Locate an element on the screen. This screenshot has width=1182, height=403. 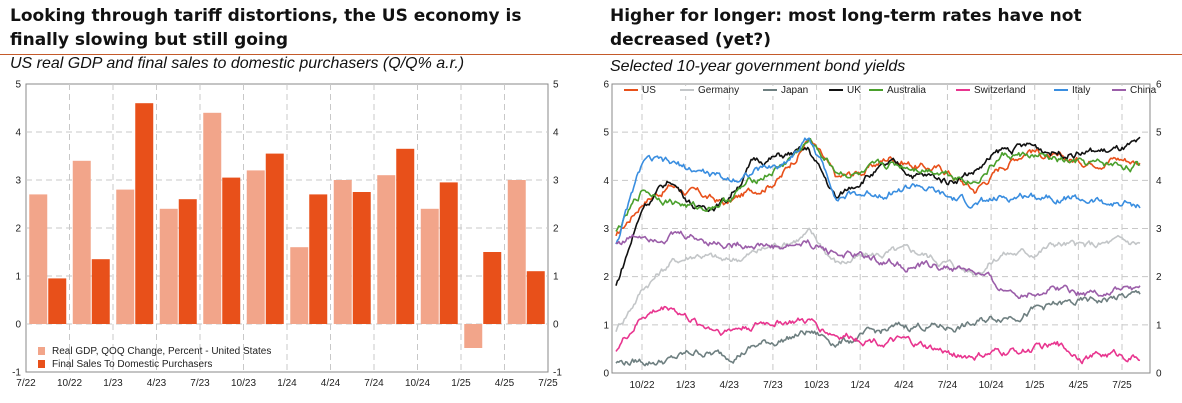
series-line-australia is located at coordinates (878, 184).